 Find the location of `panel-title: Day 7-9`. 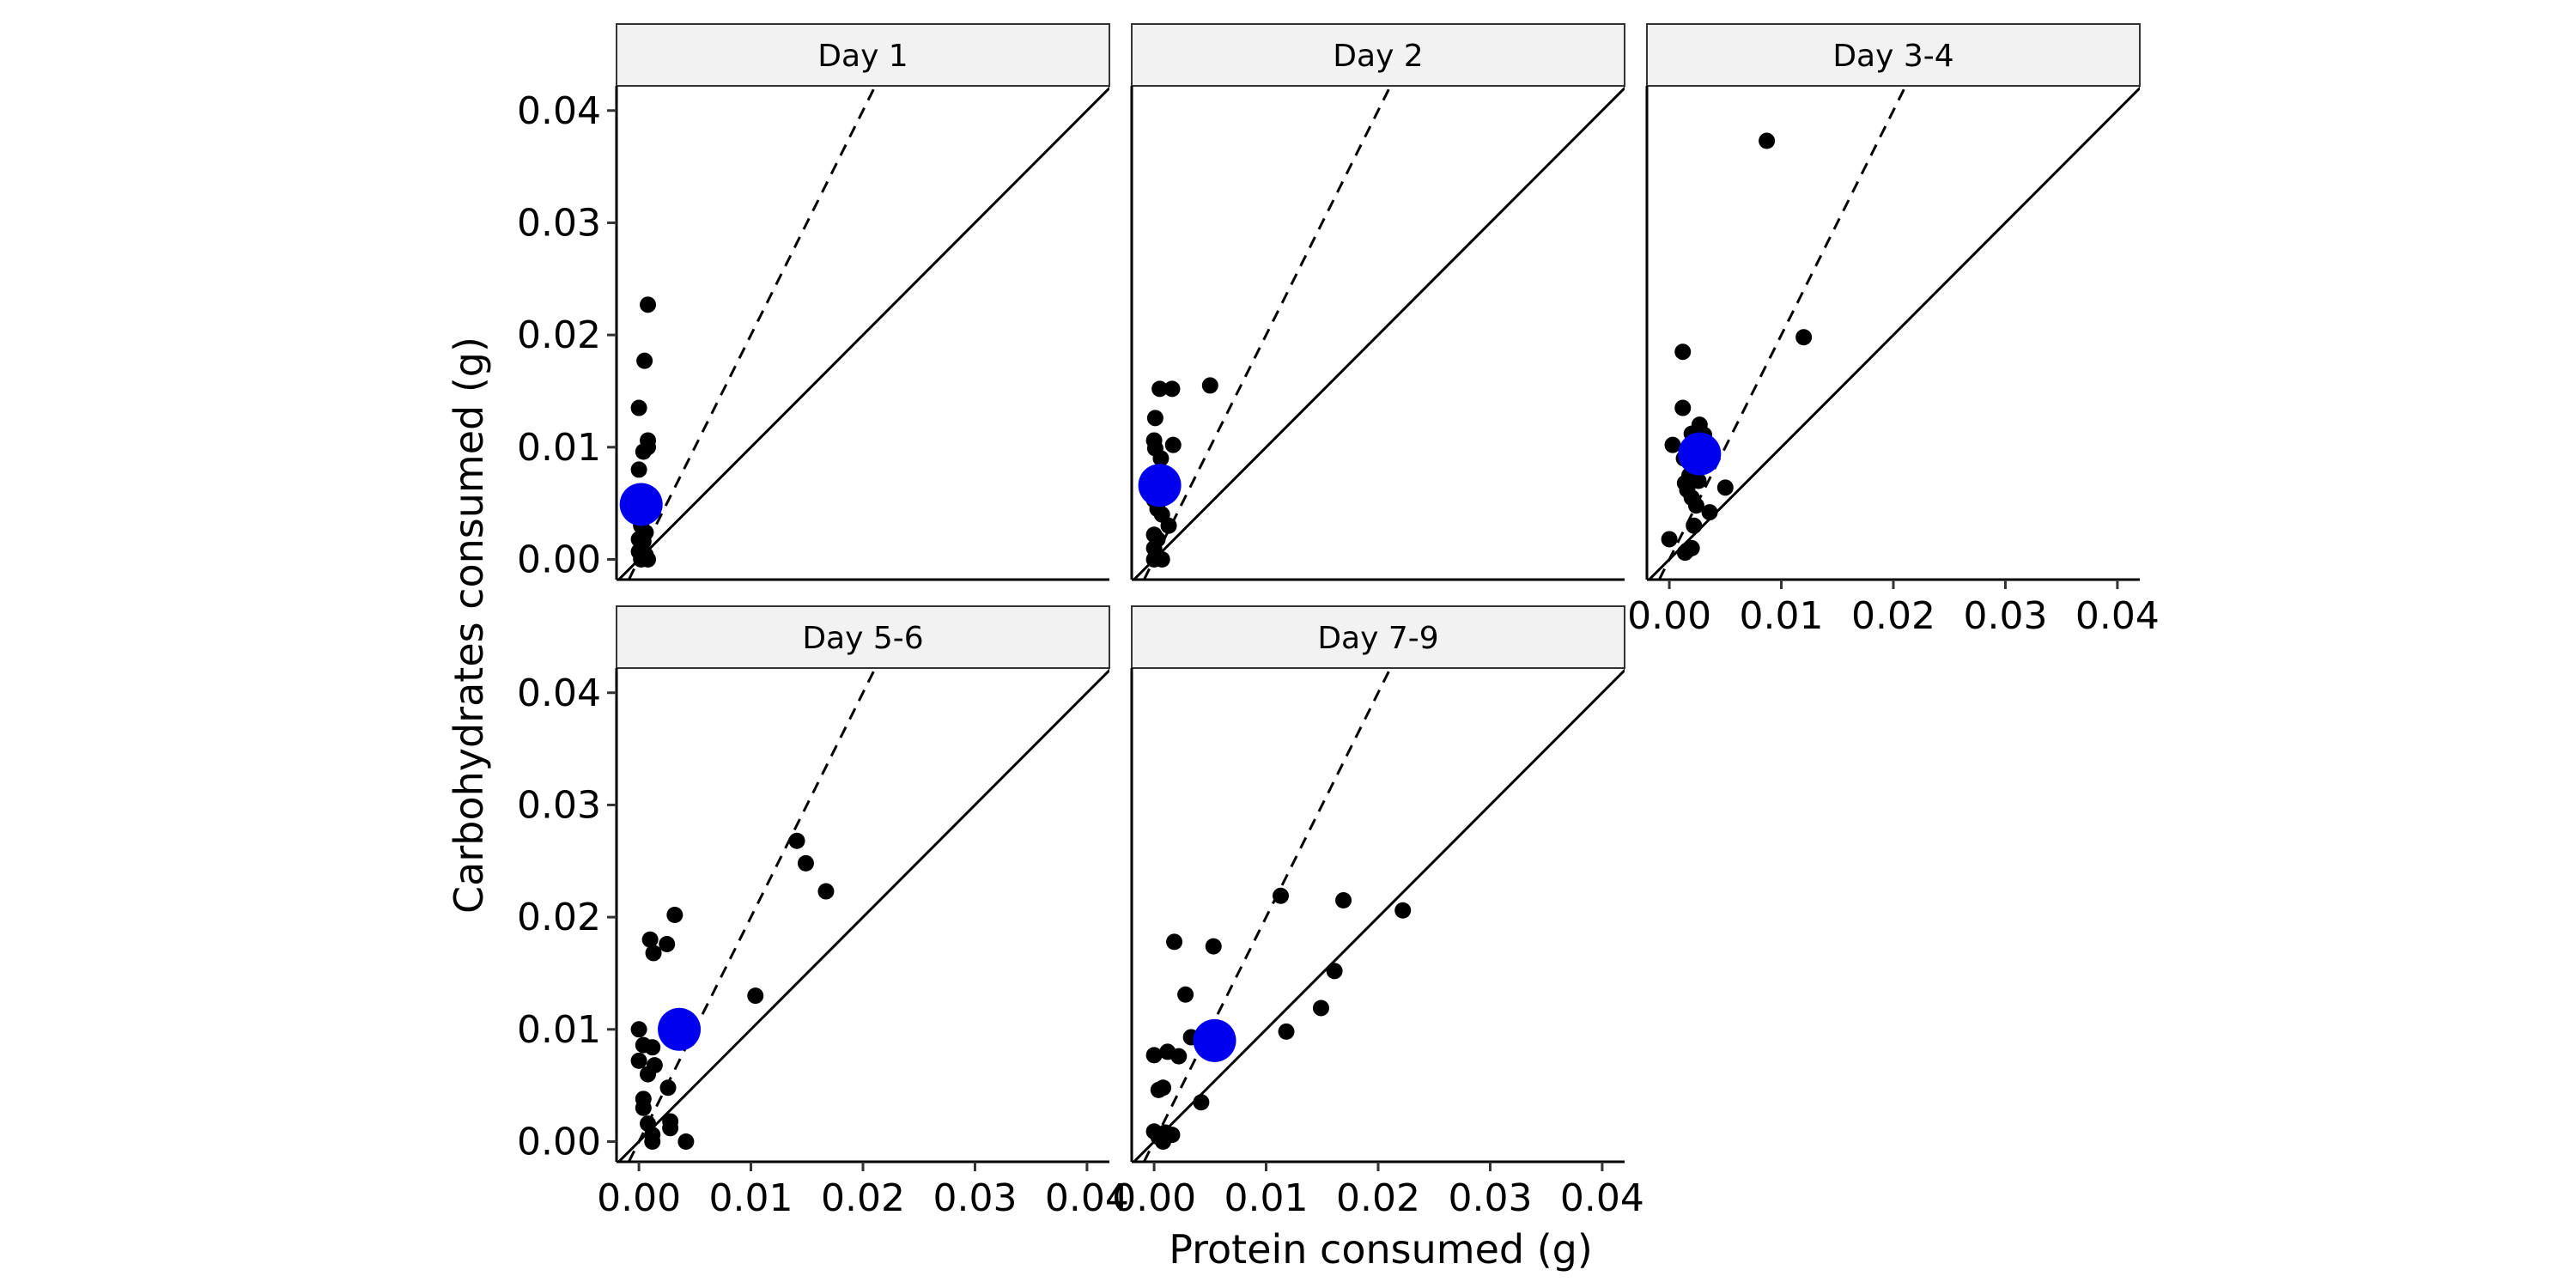

panel-title: Day 7-9 is located at coordinates (1378, 638).